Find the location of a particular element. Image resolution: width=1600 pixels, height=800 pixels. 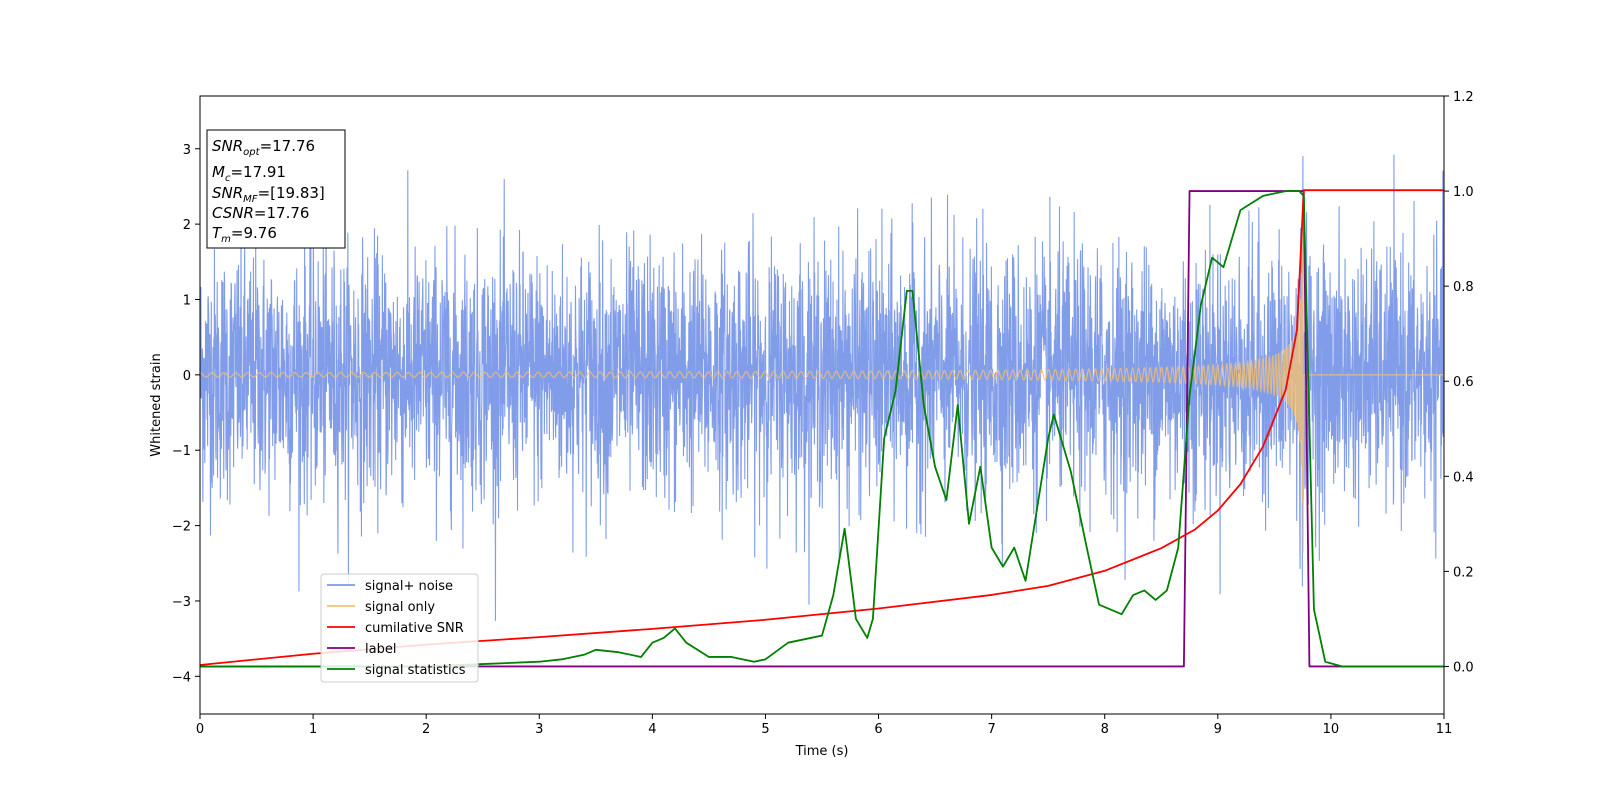

info-box-frame is located at coordinates (276, 189).